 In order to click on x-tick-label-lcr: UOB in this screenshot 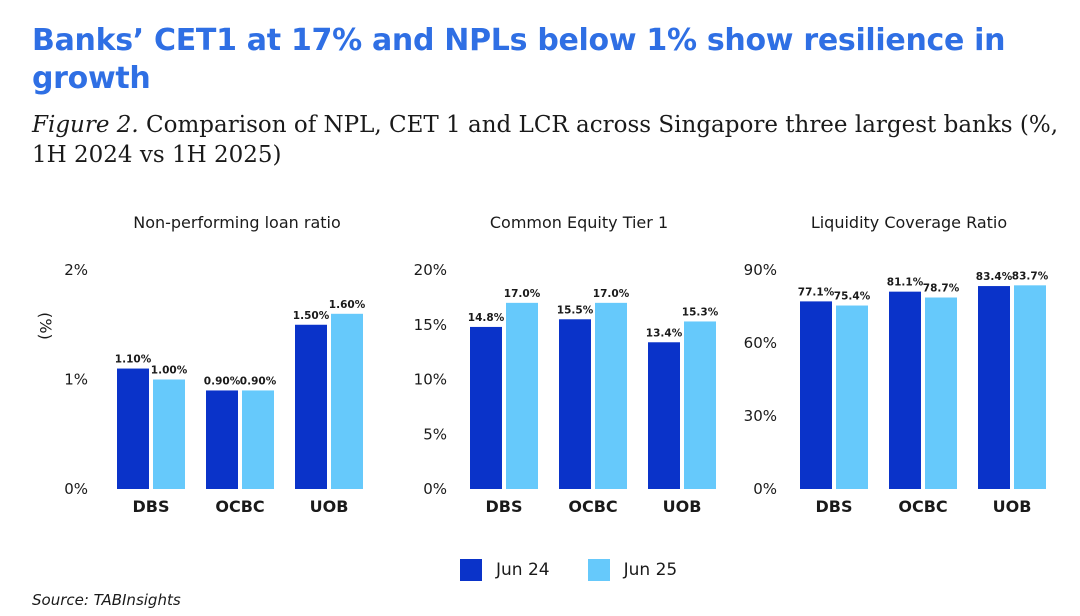, I will do `click(1012, 506)`.